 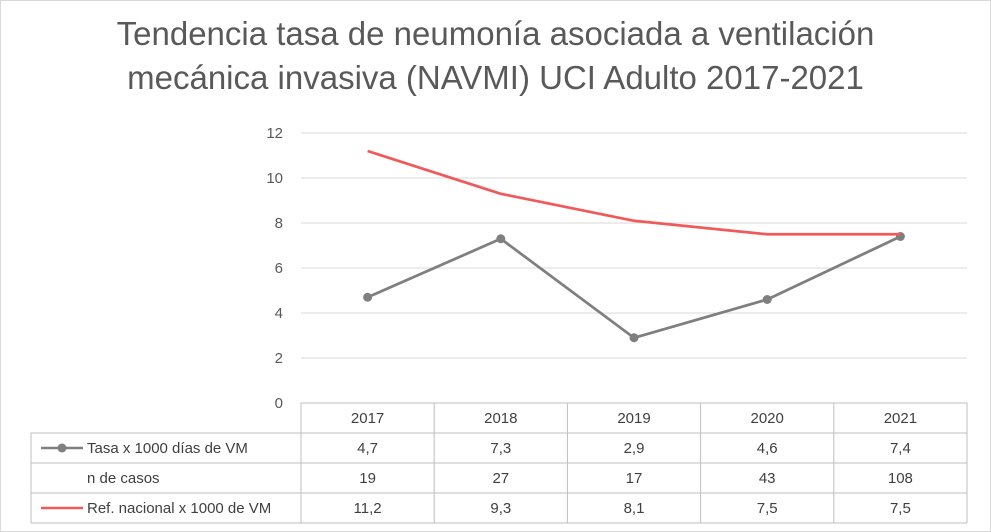 What do you see at coordinates (279, 403) in the screenshot?
I see `y-tick-label-0: 0` at bounding box center [279, 403].